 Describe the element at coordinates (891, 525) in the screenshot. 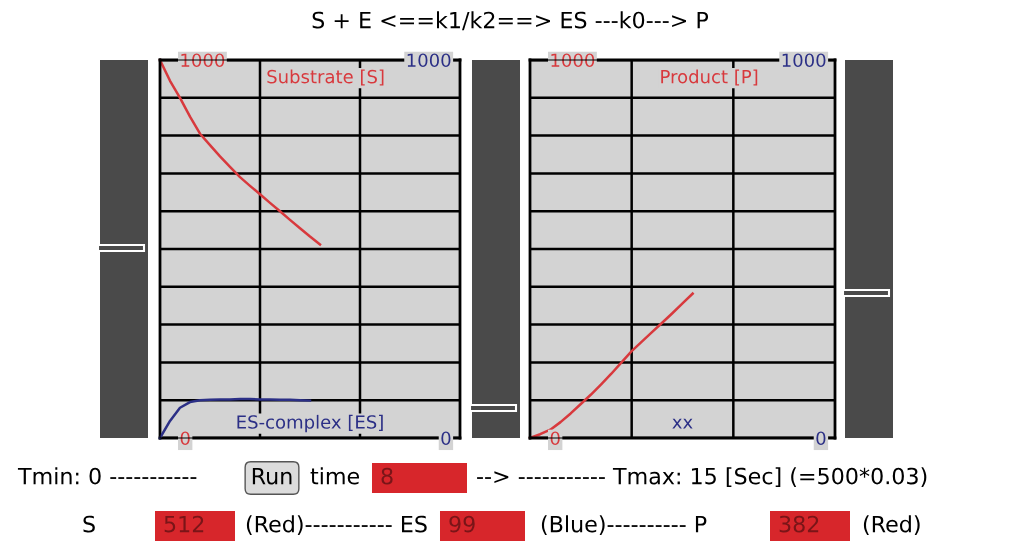

I see `text: (Red)` at that location.